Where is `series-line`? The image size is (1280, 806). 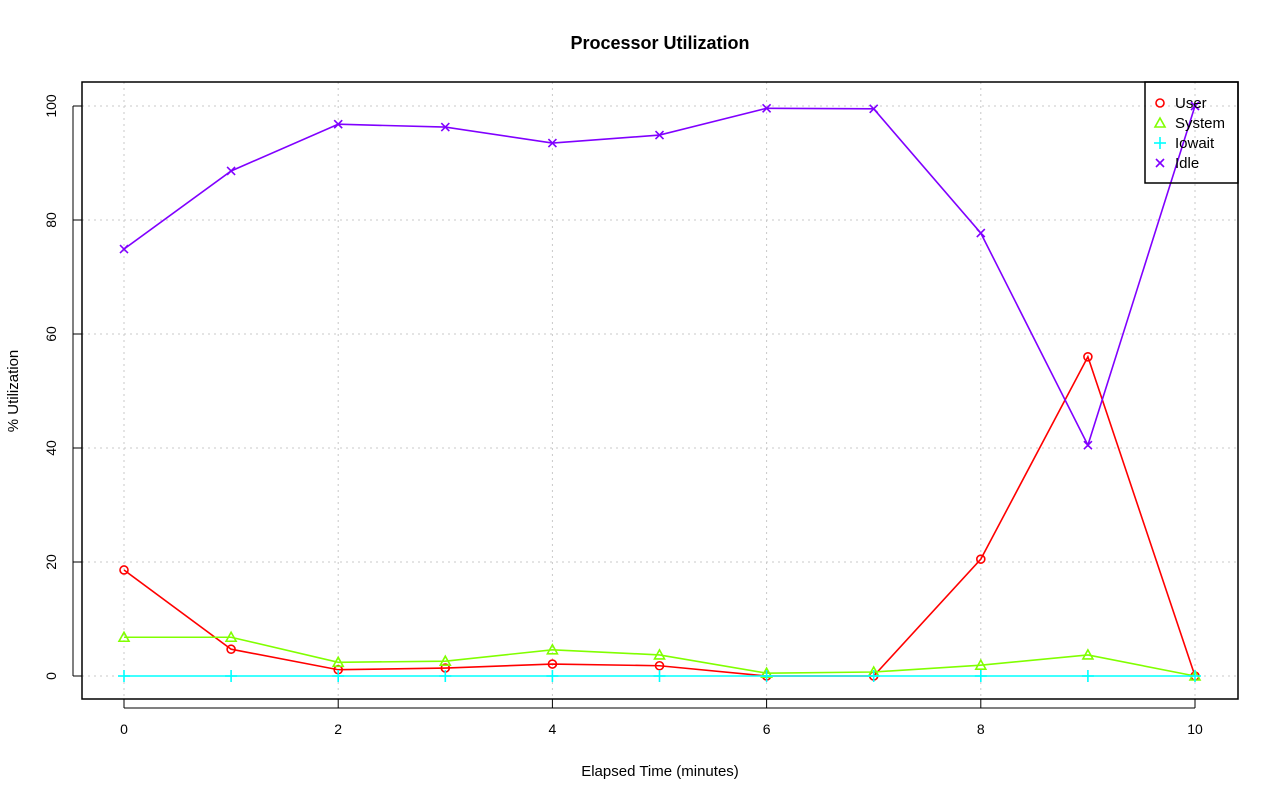
series-line is located at coordinates (660, 656).